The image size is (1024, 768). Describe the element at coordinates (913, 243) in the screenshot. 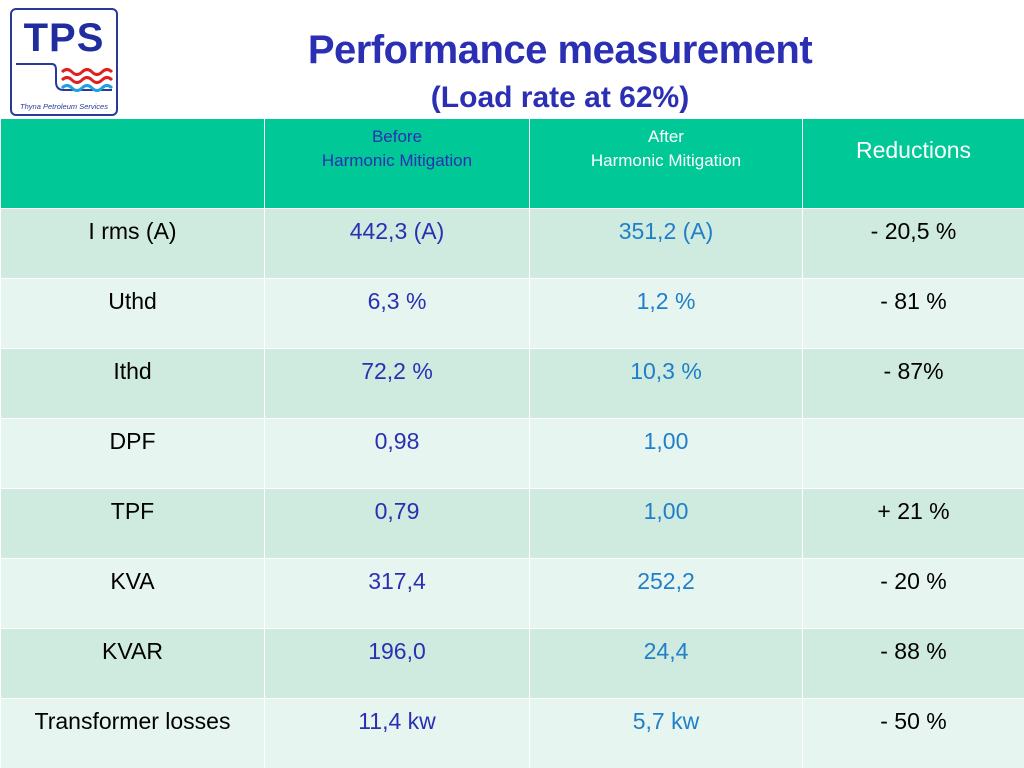

I see `row-reduction: - 20,5 %` at that location.